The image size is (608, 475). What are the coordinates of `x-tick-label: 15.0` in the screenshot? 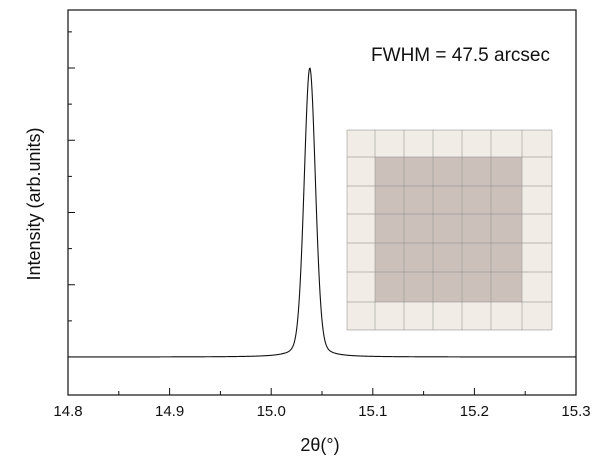 It's located at (271, 411).